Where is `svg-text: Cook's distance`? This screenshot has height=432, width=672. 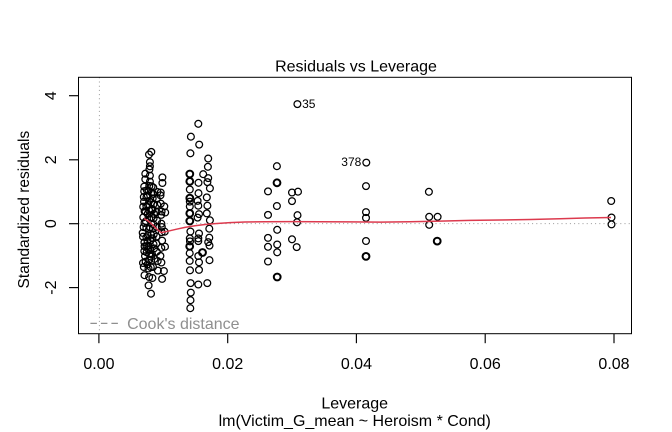
svg-text: Cook's distance is located at coordinates (183, 324).